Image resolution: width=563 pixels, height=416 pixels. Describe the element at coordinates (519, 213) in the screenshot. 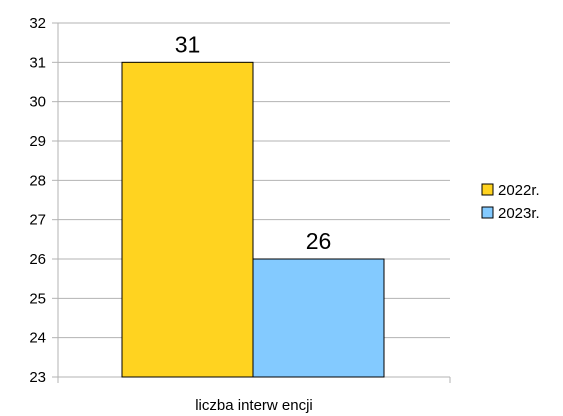

I see `legend-label: 2023r.` at that location.